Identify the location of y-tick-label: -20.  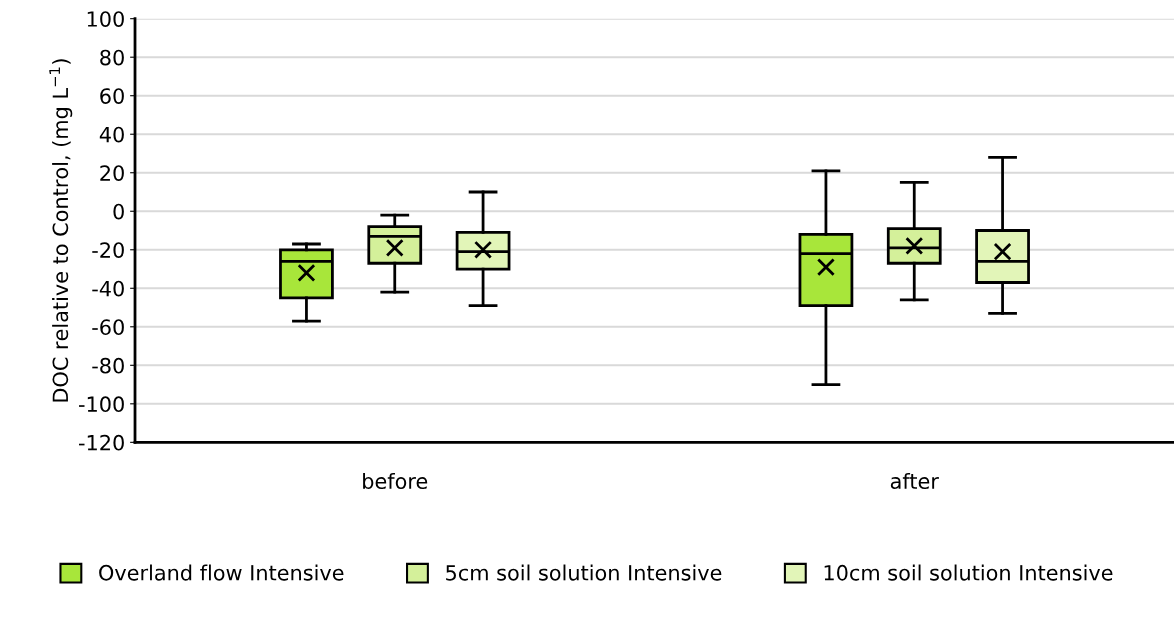
(108, 250).